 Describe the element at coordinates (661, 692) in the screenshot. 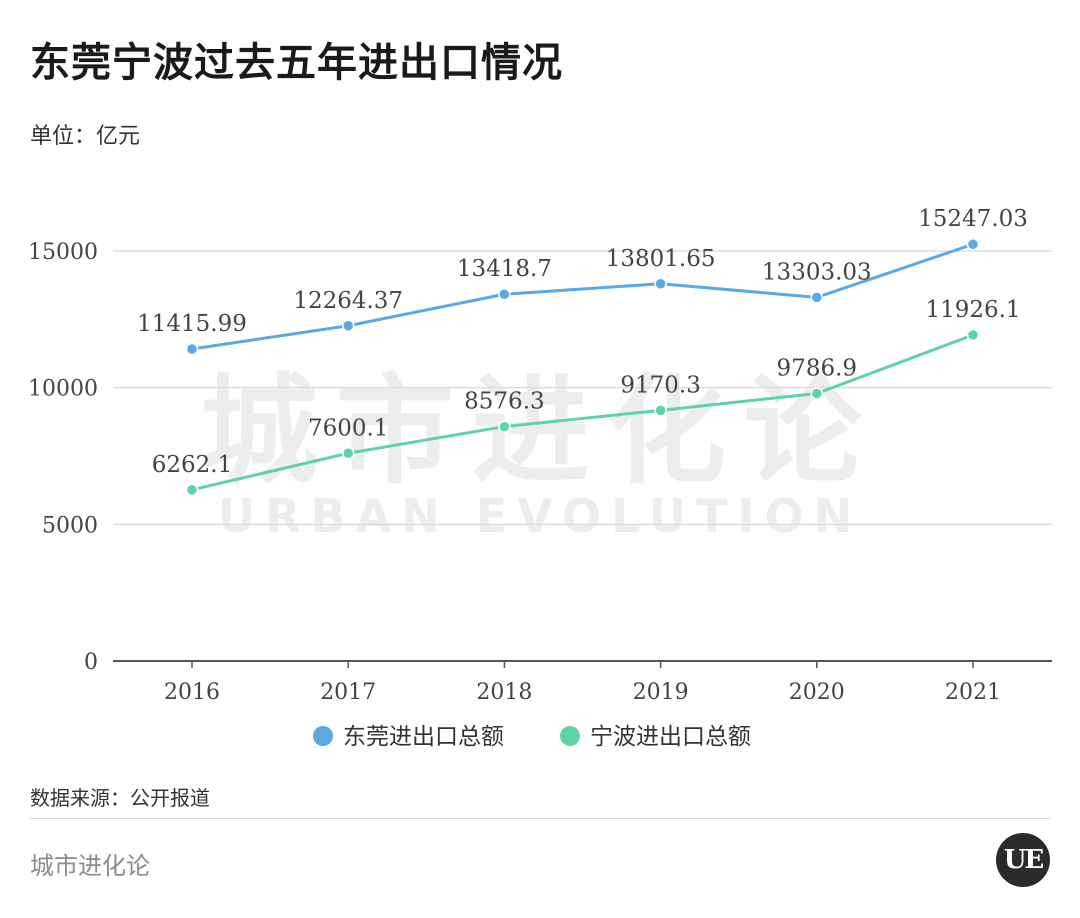

I see `x-tick-label-2019: 2019` at that location.